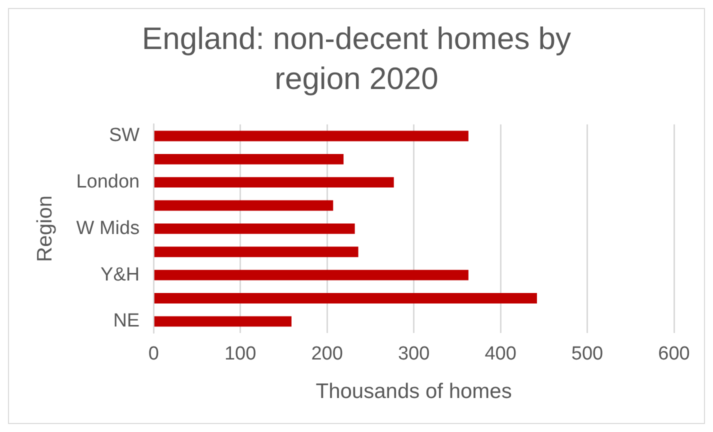  Describe the element at coordinates (108, 228) in the screenshot. I see `y-tick-label: W Mids` at that location.